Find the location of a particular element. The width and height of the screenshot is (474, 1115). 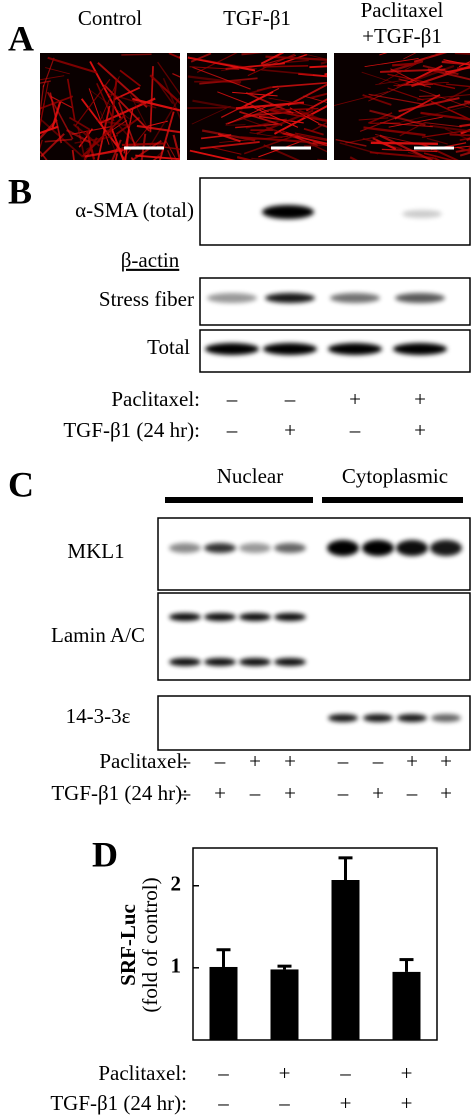

fraction-label: Cytoplasmic is located at coordinates (395, 476).